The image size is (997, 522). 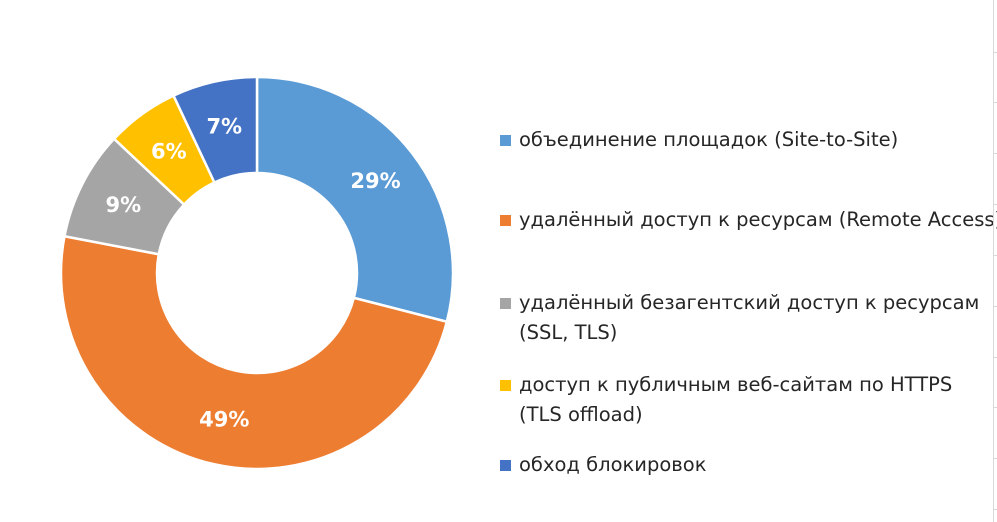 What do you see at coordinates (224, 419) in the screenshot?
I see `slice-value-label-2: 49%` at bounding box center [224, 419].